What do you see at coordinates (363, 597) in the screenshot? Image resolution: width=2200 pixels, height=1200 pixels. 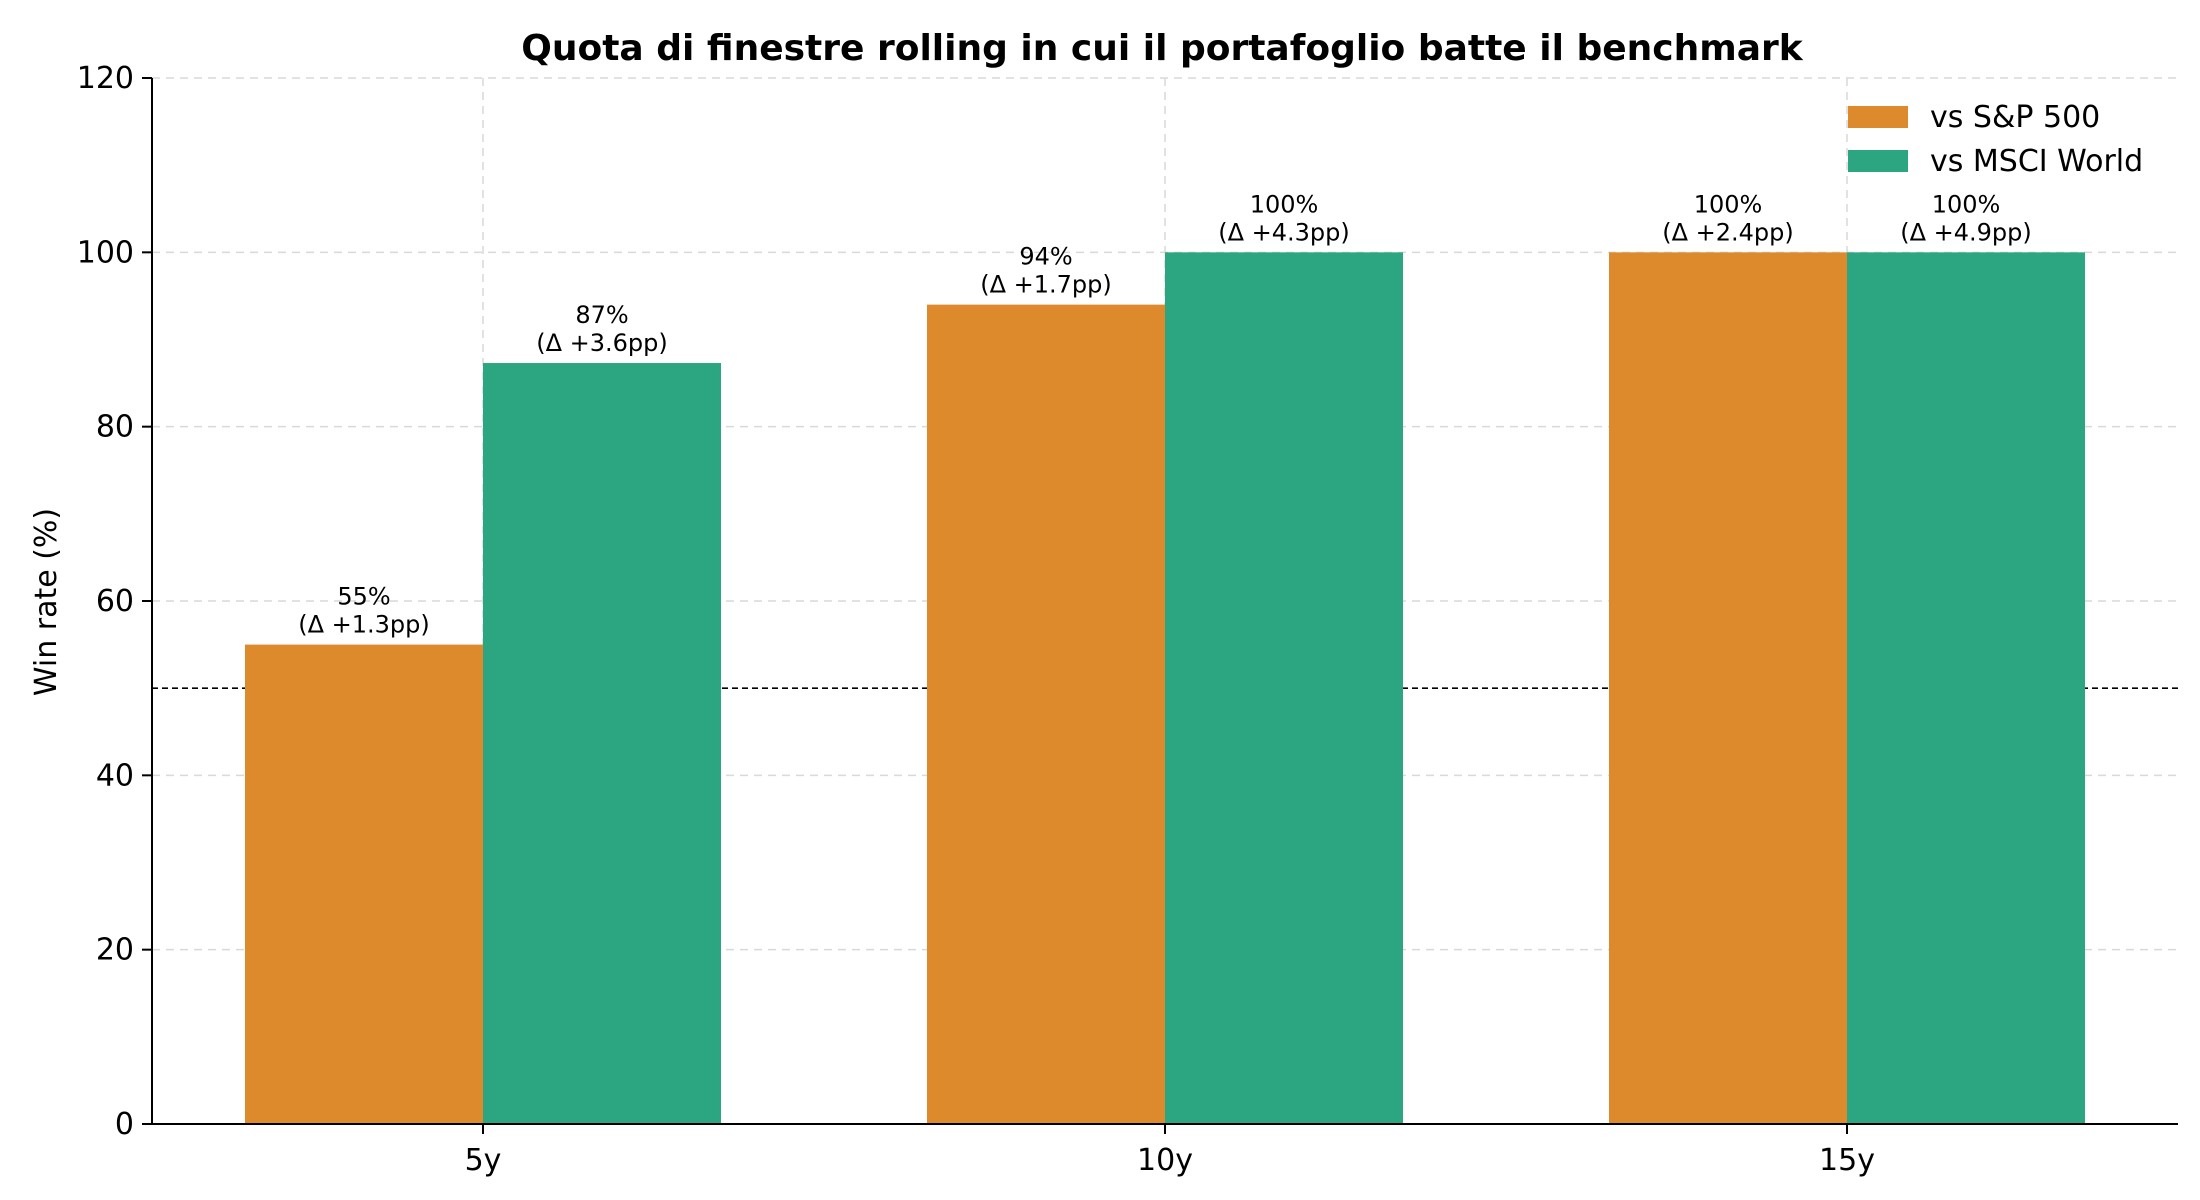 I see `data-label: 55%` at bounding box center [363, 597].